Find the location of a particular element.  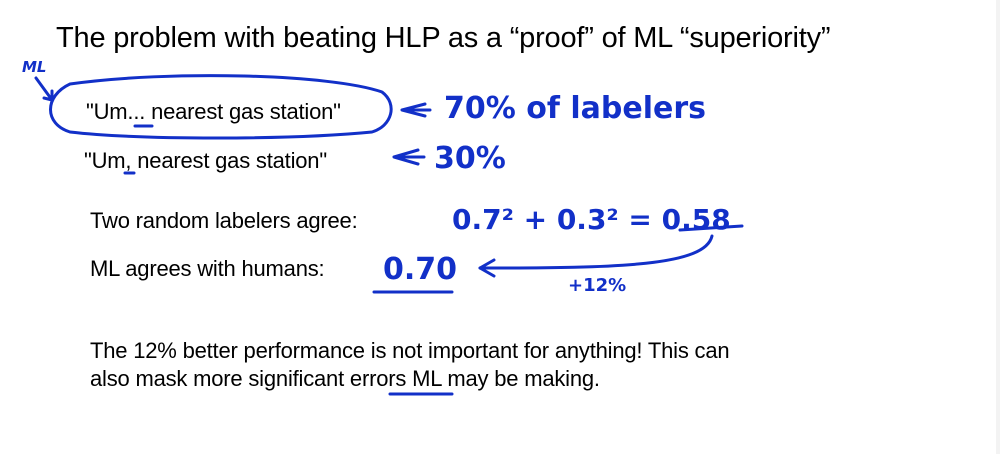

annotation-30: 30% is located at coordinates (470, 158).